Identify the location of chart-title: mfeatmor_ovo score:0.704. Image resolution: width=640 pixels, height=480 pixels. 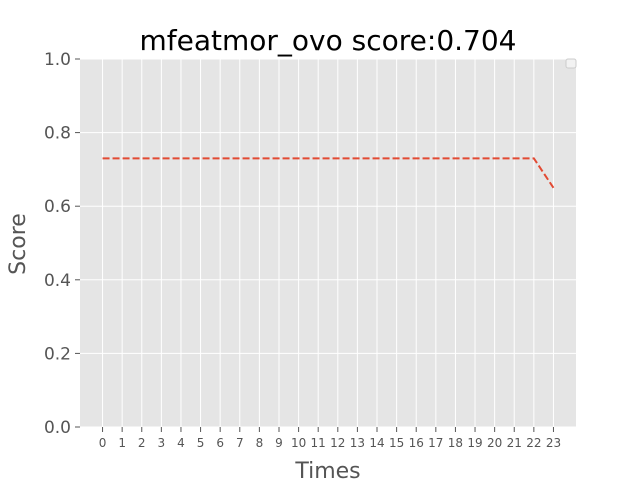
(328, 40).